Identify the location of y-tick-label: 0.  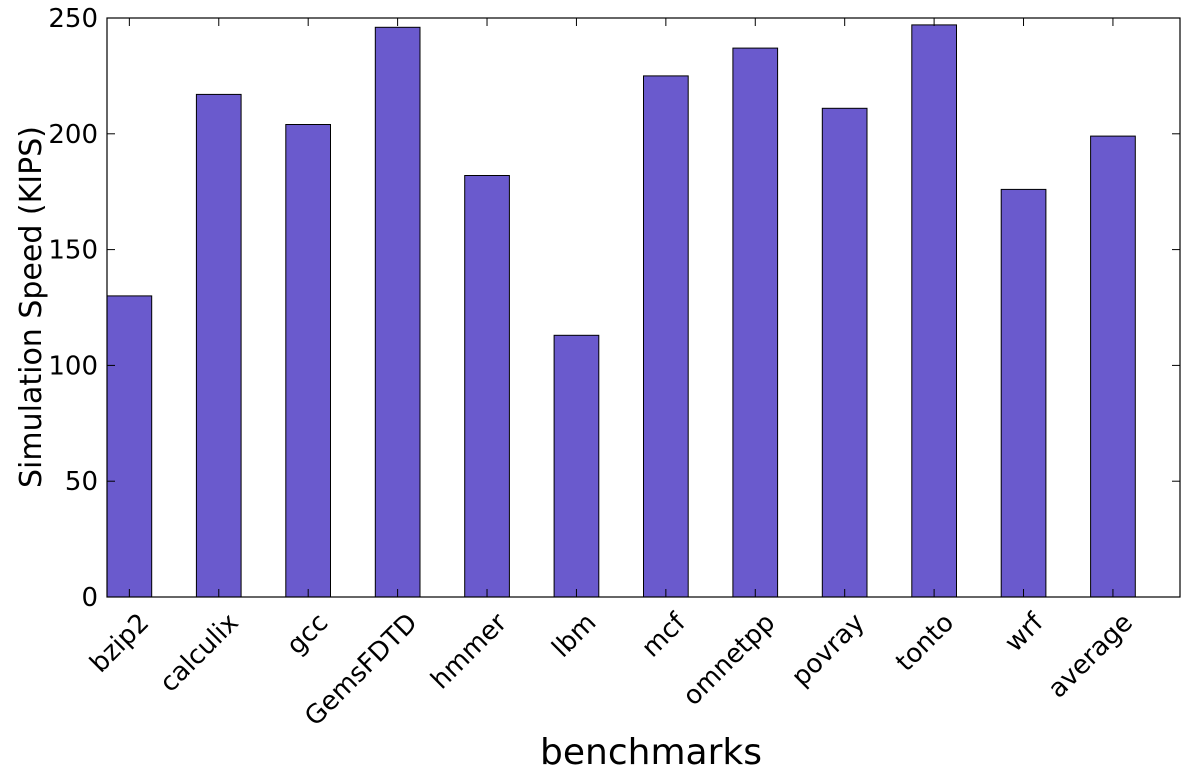
(89, 598).